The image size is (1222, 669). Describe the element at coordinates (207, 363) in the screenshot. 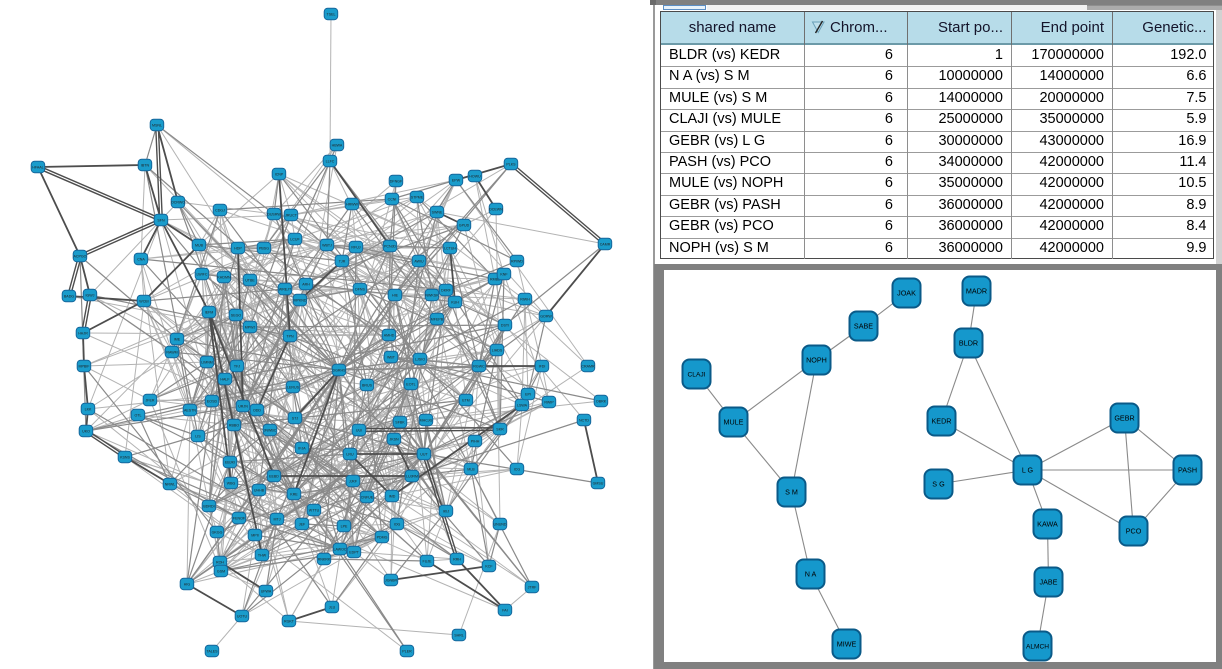

I see `svg-text: LIMNM` at that location.